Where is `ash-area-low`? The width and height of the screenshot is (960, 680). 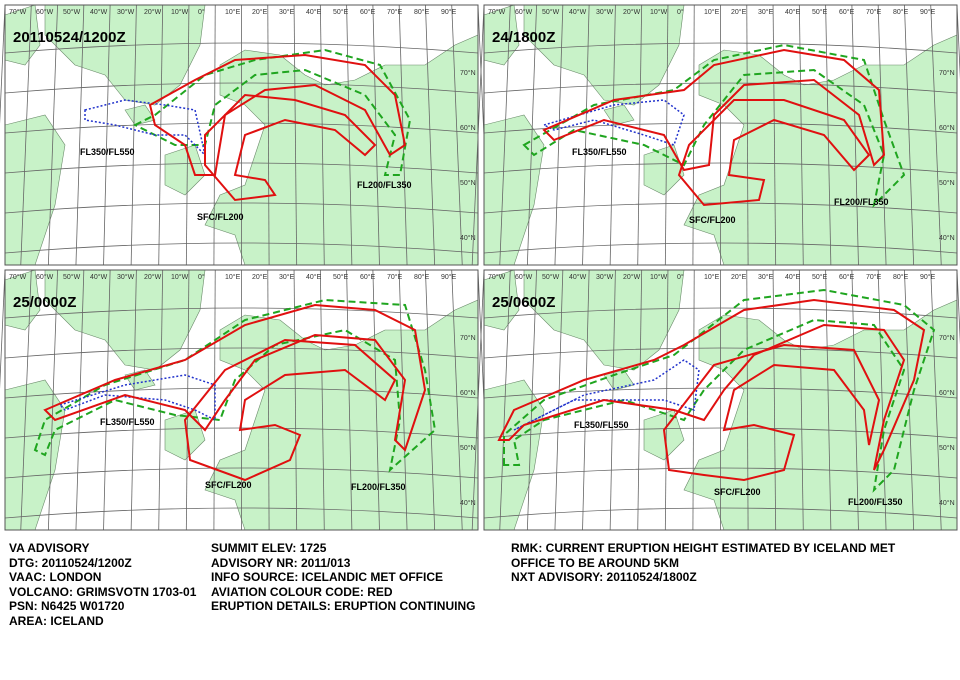
ash-area-low is located at coordinates (771, 412).